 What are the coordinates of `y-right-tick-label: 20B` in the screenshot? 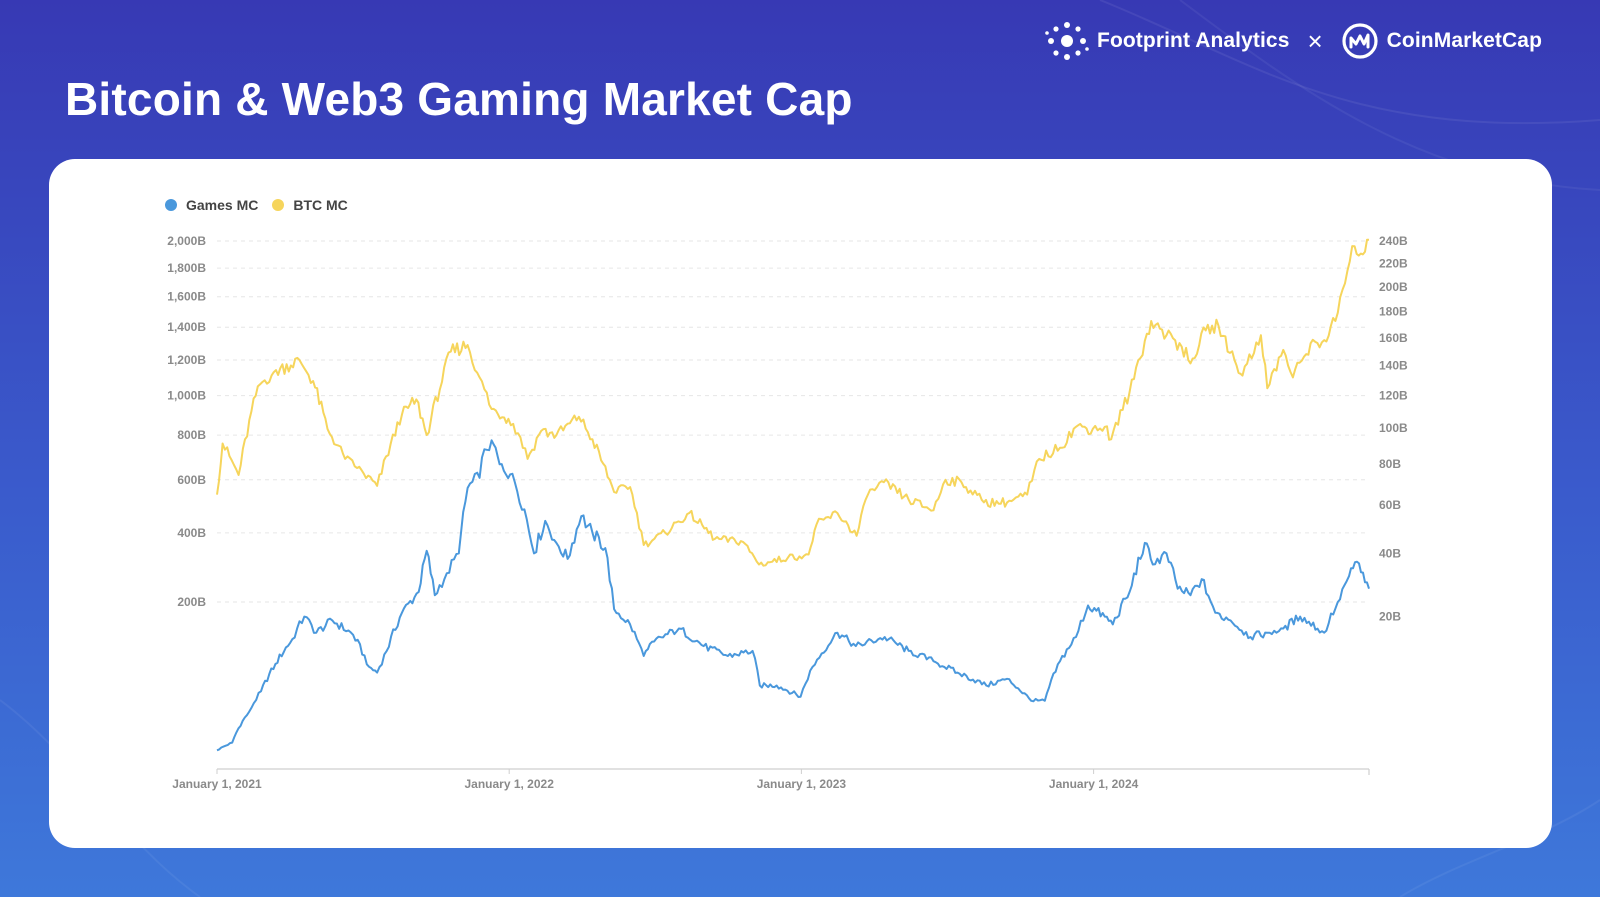 It's located at (1390, 617).